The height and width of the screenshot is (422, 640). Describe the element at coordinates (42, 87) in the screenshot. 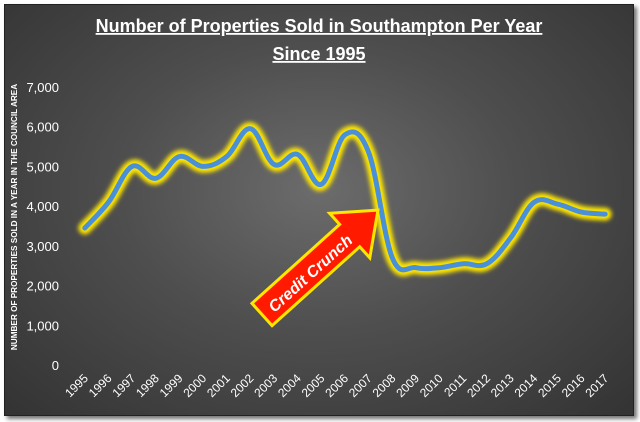

I see `y-tick-label: 7,000` at that location.